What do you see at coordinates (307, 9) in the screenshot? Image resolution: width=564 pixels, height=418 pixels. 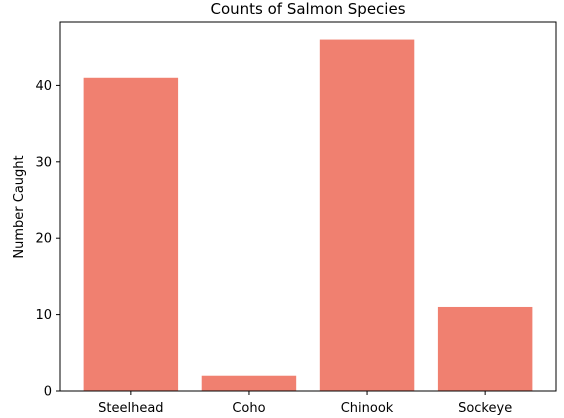 I see `chart-title: Counts of Salmon Species` at bounding box center [307, 9].